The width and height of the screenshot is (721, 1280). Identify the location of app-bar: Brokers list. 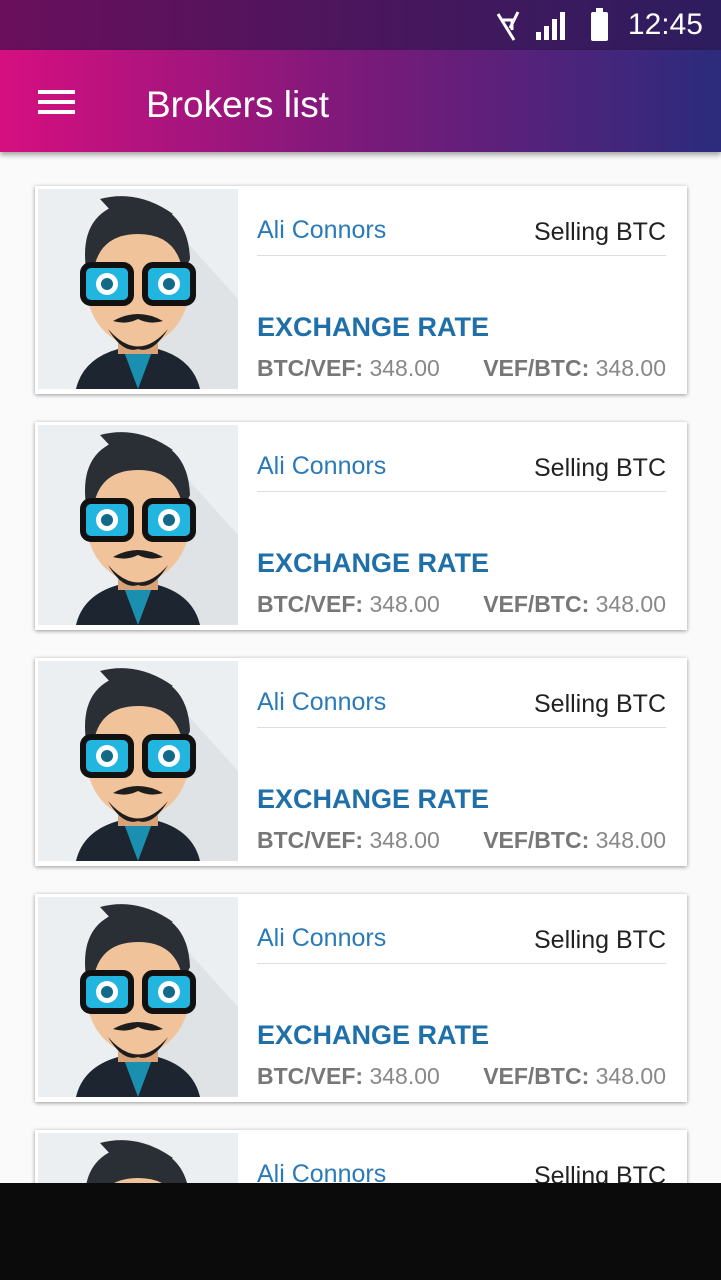
(360, 101).